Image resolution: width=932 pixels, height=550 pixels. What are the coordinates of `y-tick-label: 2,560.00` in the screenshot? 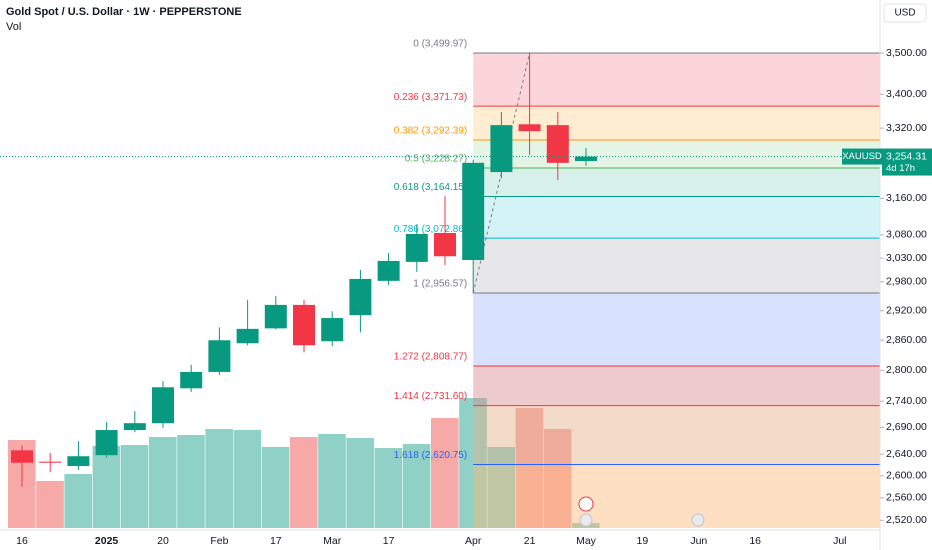 It's located at (906, 498).